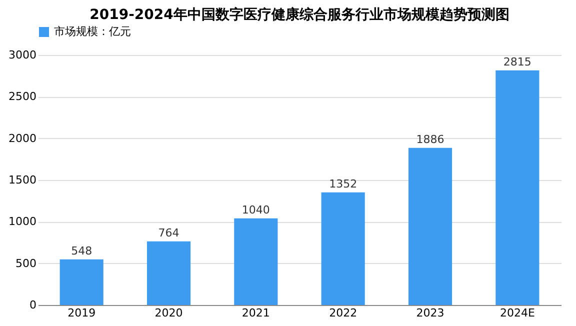 The image size is (576, 326). What do you see at coordinates (92, 31) in the screenshot?
I see `legend-label: 市场规模：亿元` at bounding box center [92, 31].